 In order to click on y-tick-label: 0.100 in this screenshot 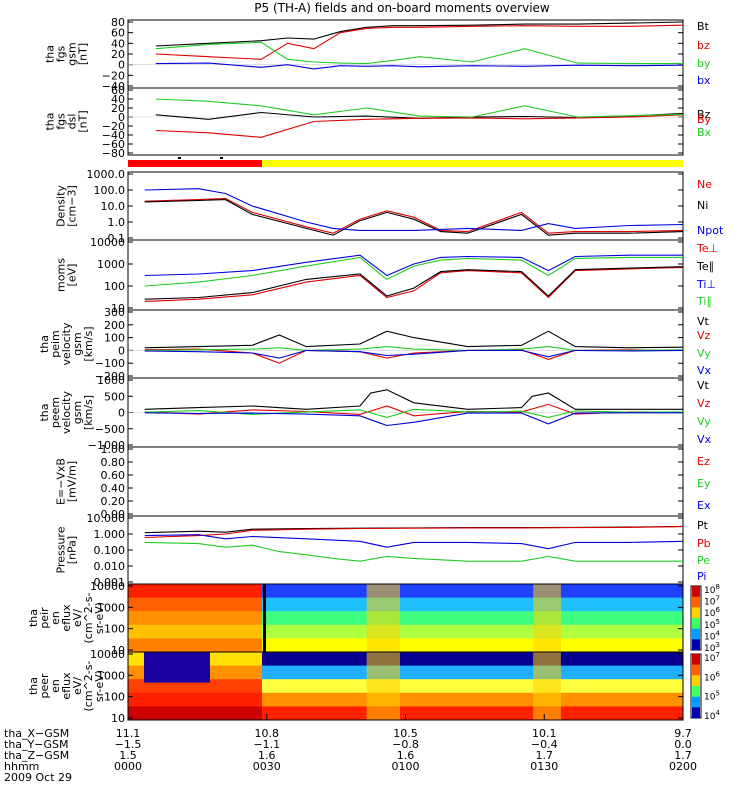, I will do `click(110, 550)`.